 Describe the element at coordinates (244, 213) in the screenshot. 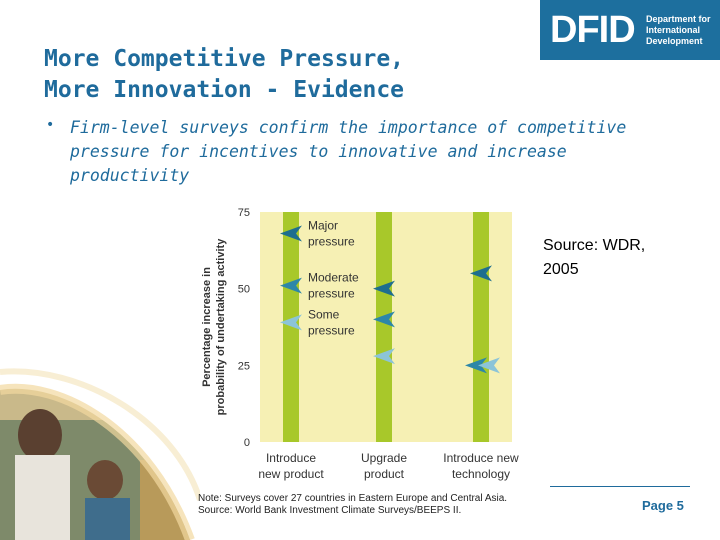

I see `y-tick-label: 75` at that location.